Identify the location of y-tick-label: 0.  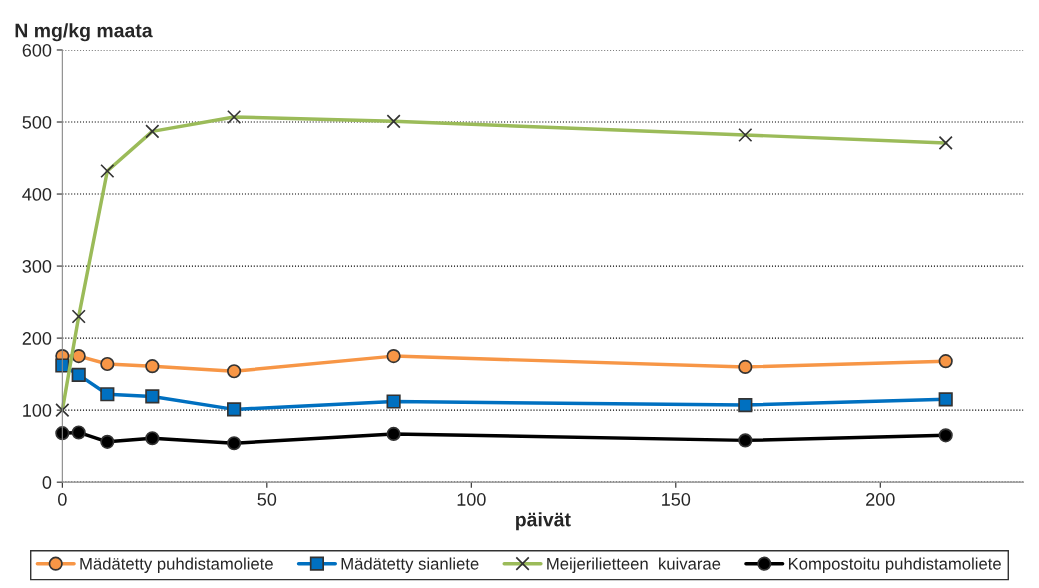
(47, 482).